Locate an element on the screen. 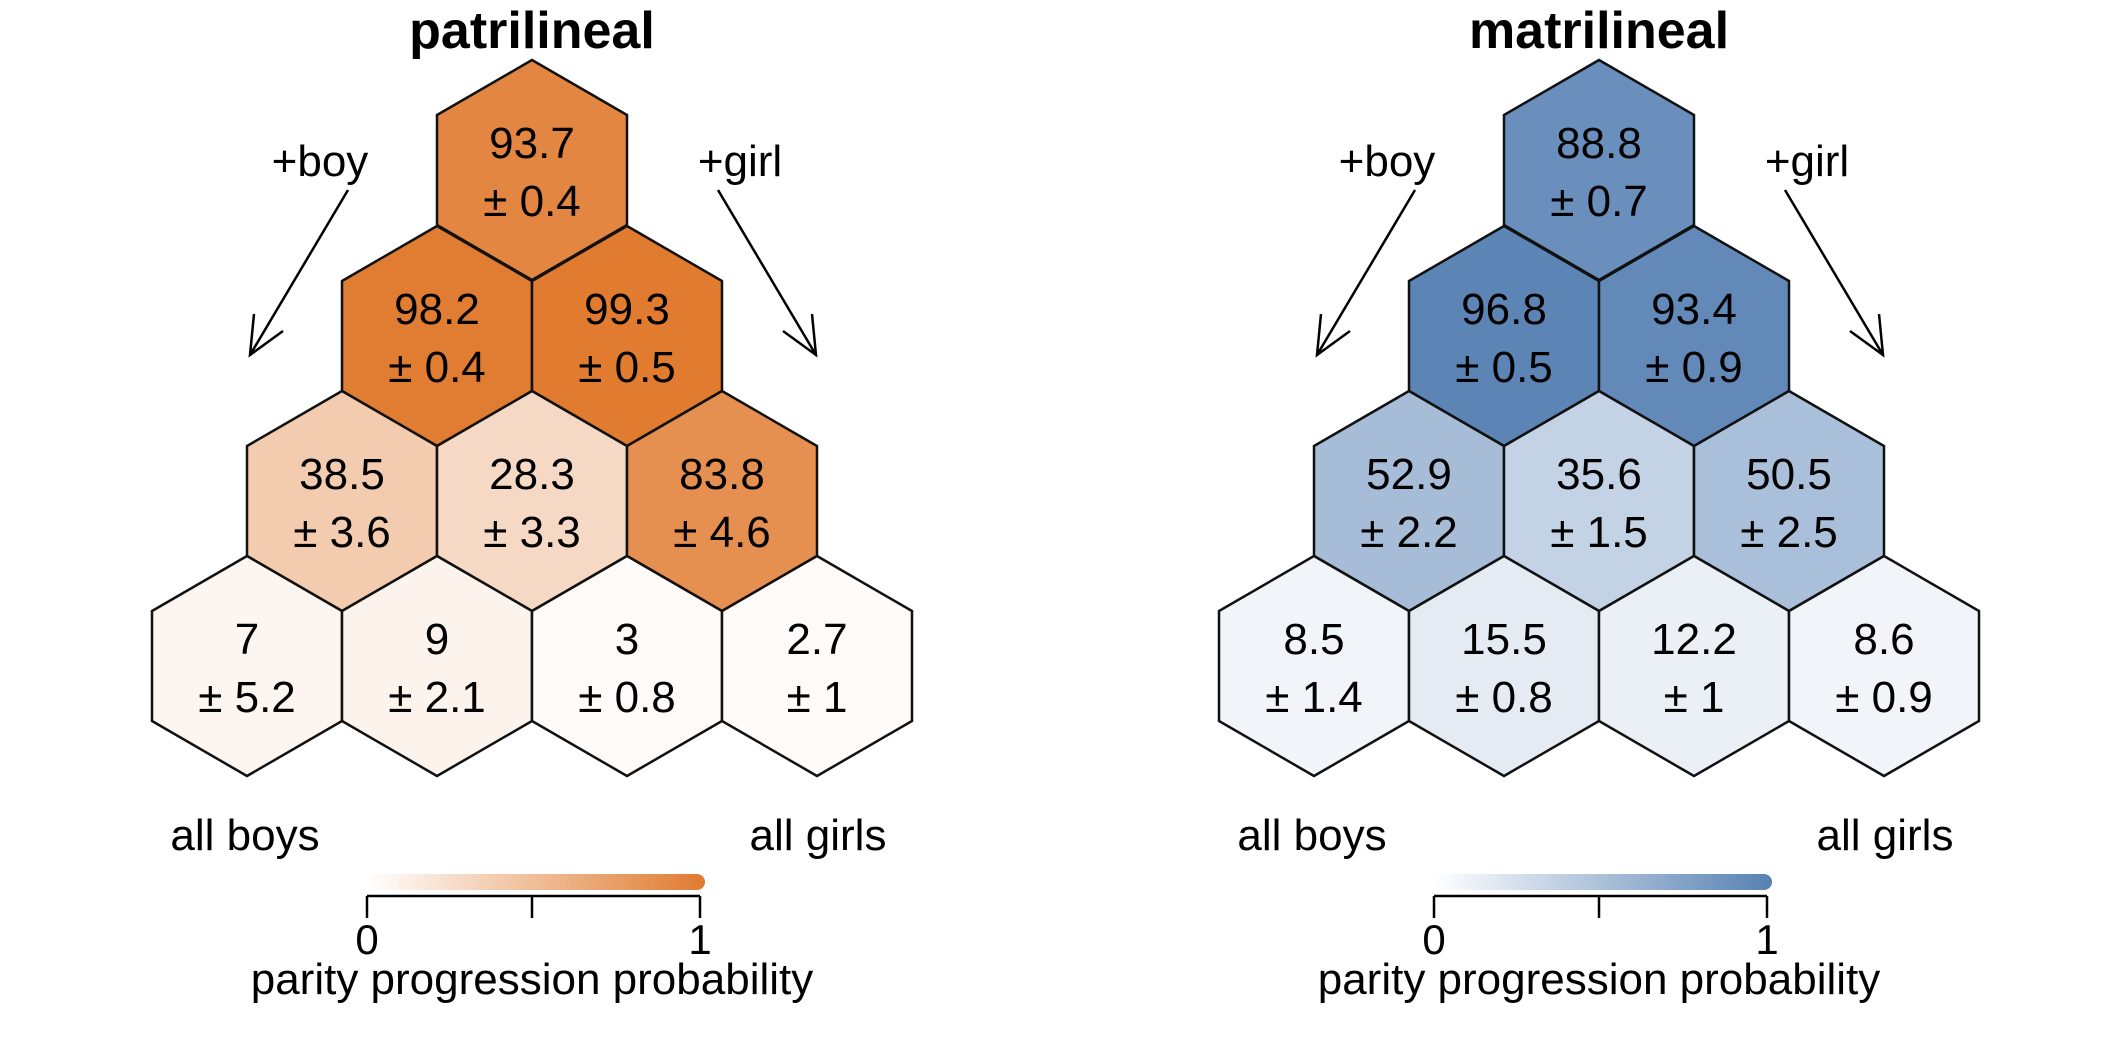 This screenshot has height=1060, width=2122. cell-error: ± 1.4 is located at coordinates (1314, 697).